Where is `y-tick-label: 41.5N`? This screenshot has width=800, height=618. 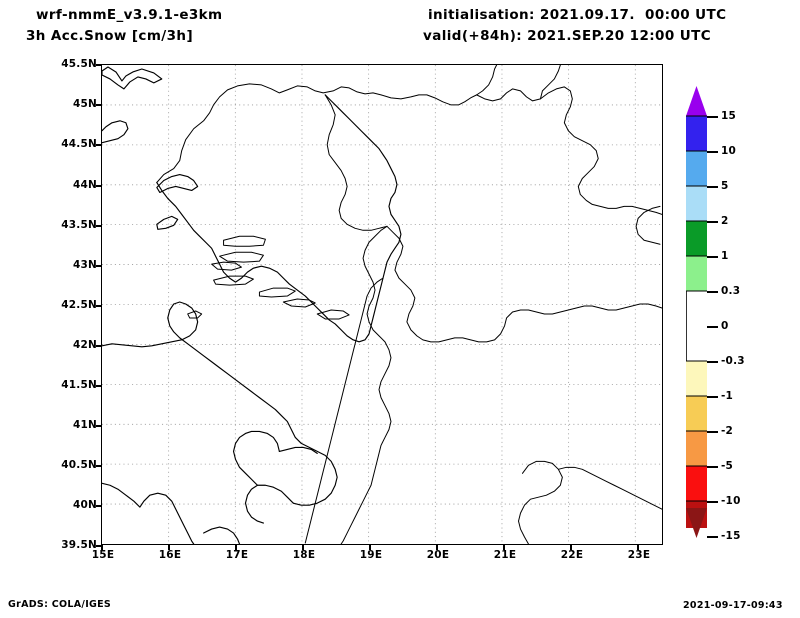
y-tick-label: 41.5N is located at coordinates (79, 385).